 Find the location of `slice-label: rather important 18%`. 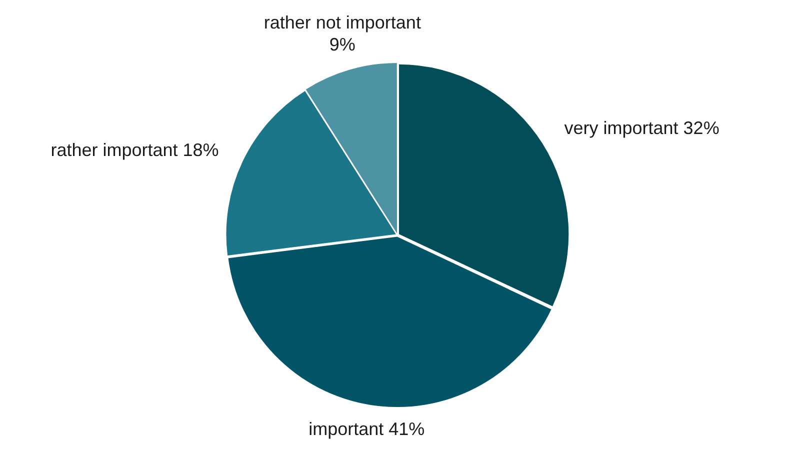

slice-label: rather important 18% is located at coordinates (134, 150).